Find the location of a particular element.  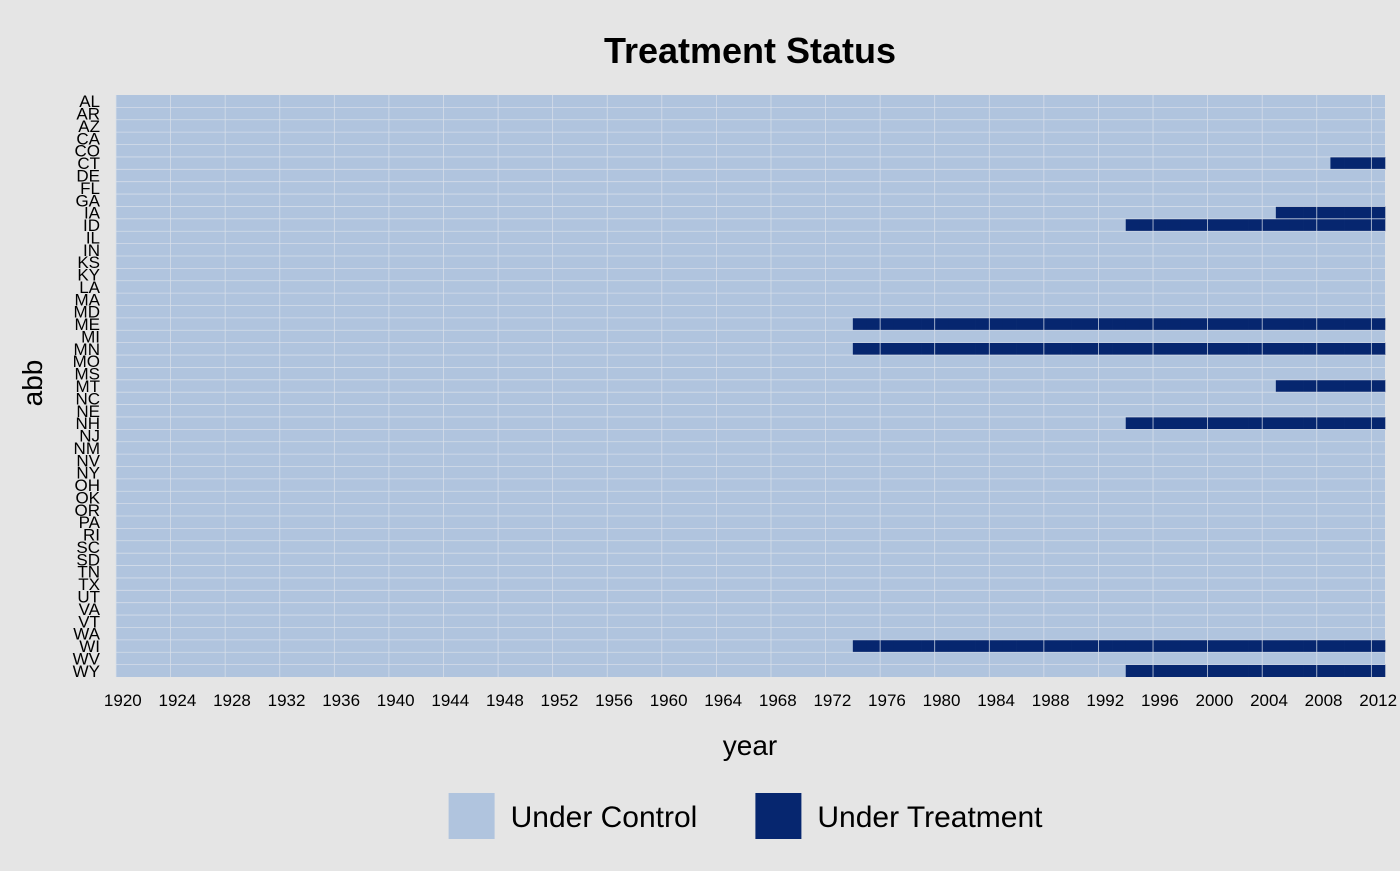

y-tick-label-MS: MS is located at coordinates (88, 374).